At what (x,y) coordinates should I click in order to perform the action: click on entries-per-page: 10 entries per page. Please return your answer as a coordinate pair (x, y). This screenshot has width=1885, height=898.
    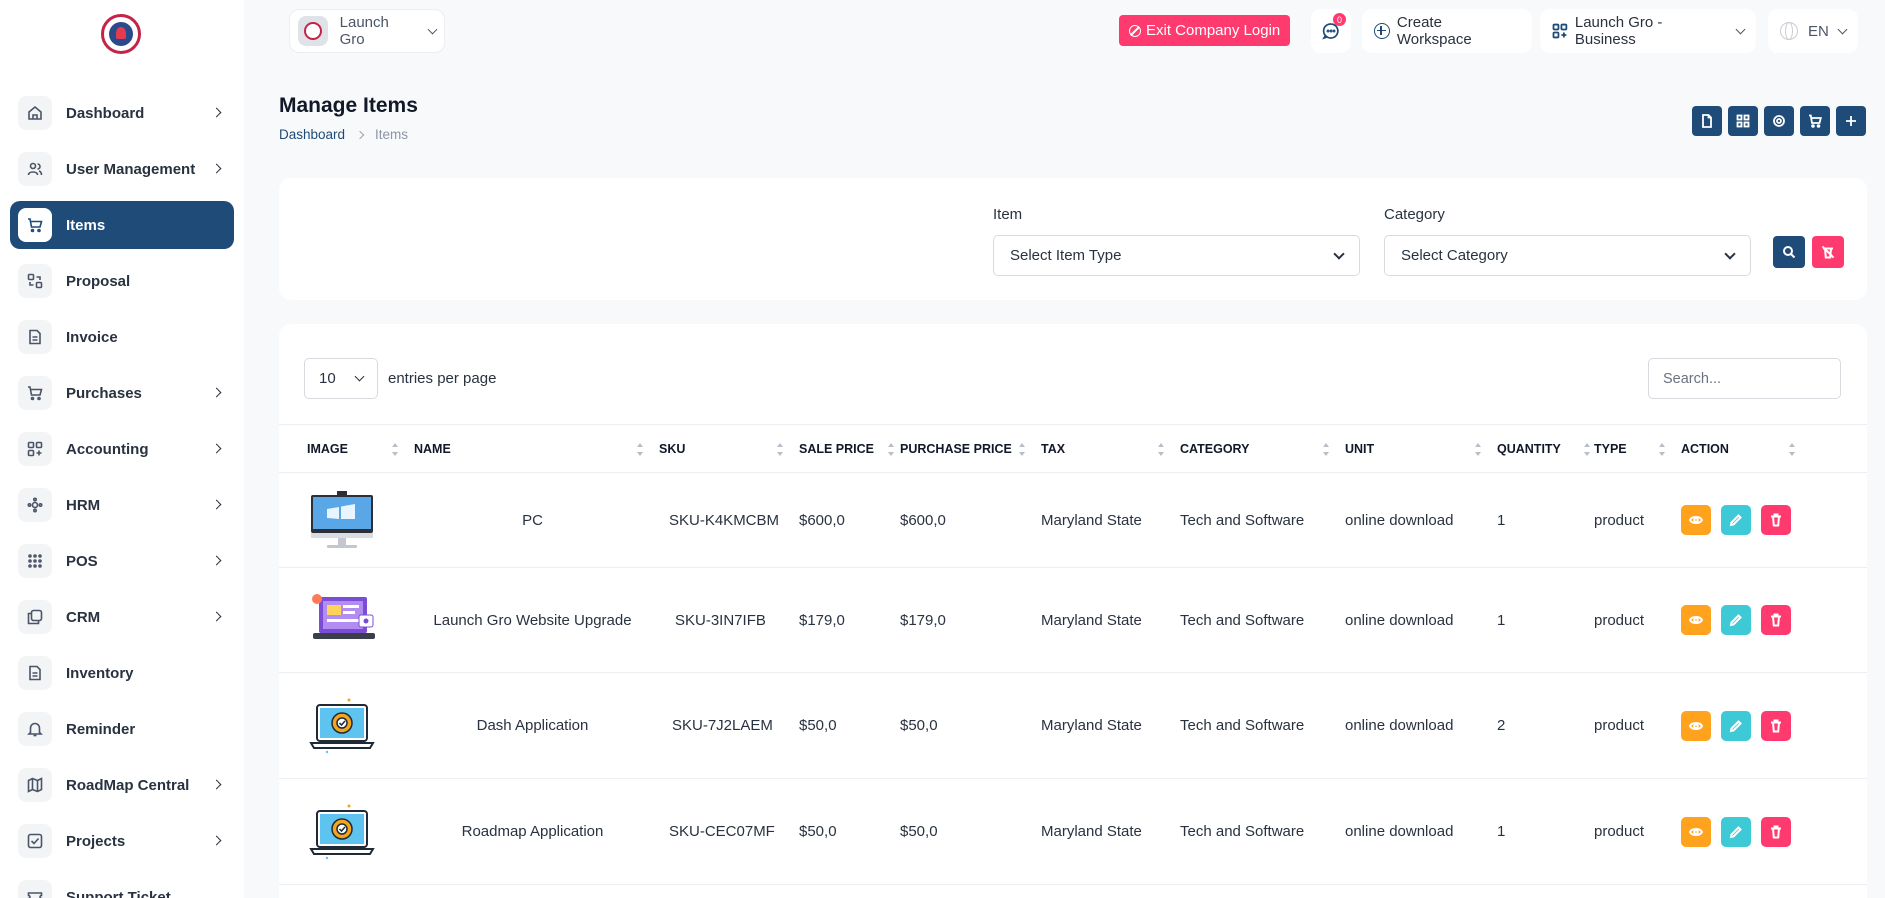
    Looking at the image, I should click on (400, 378).